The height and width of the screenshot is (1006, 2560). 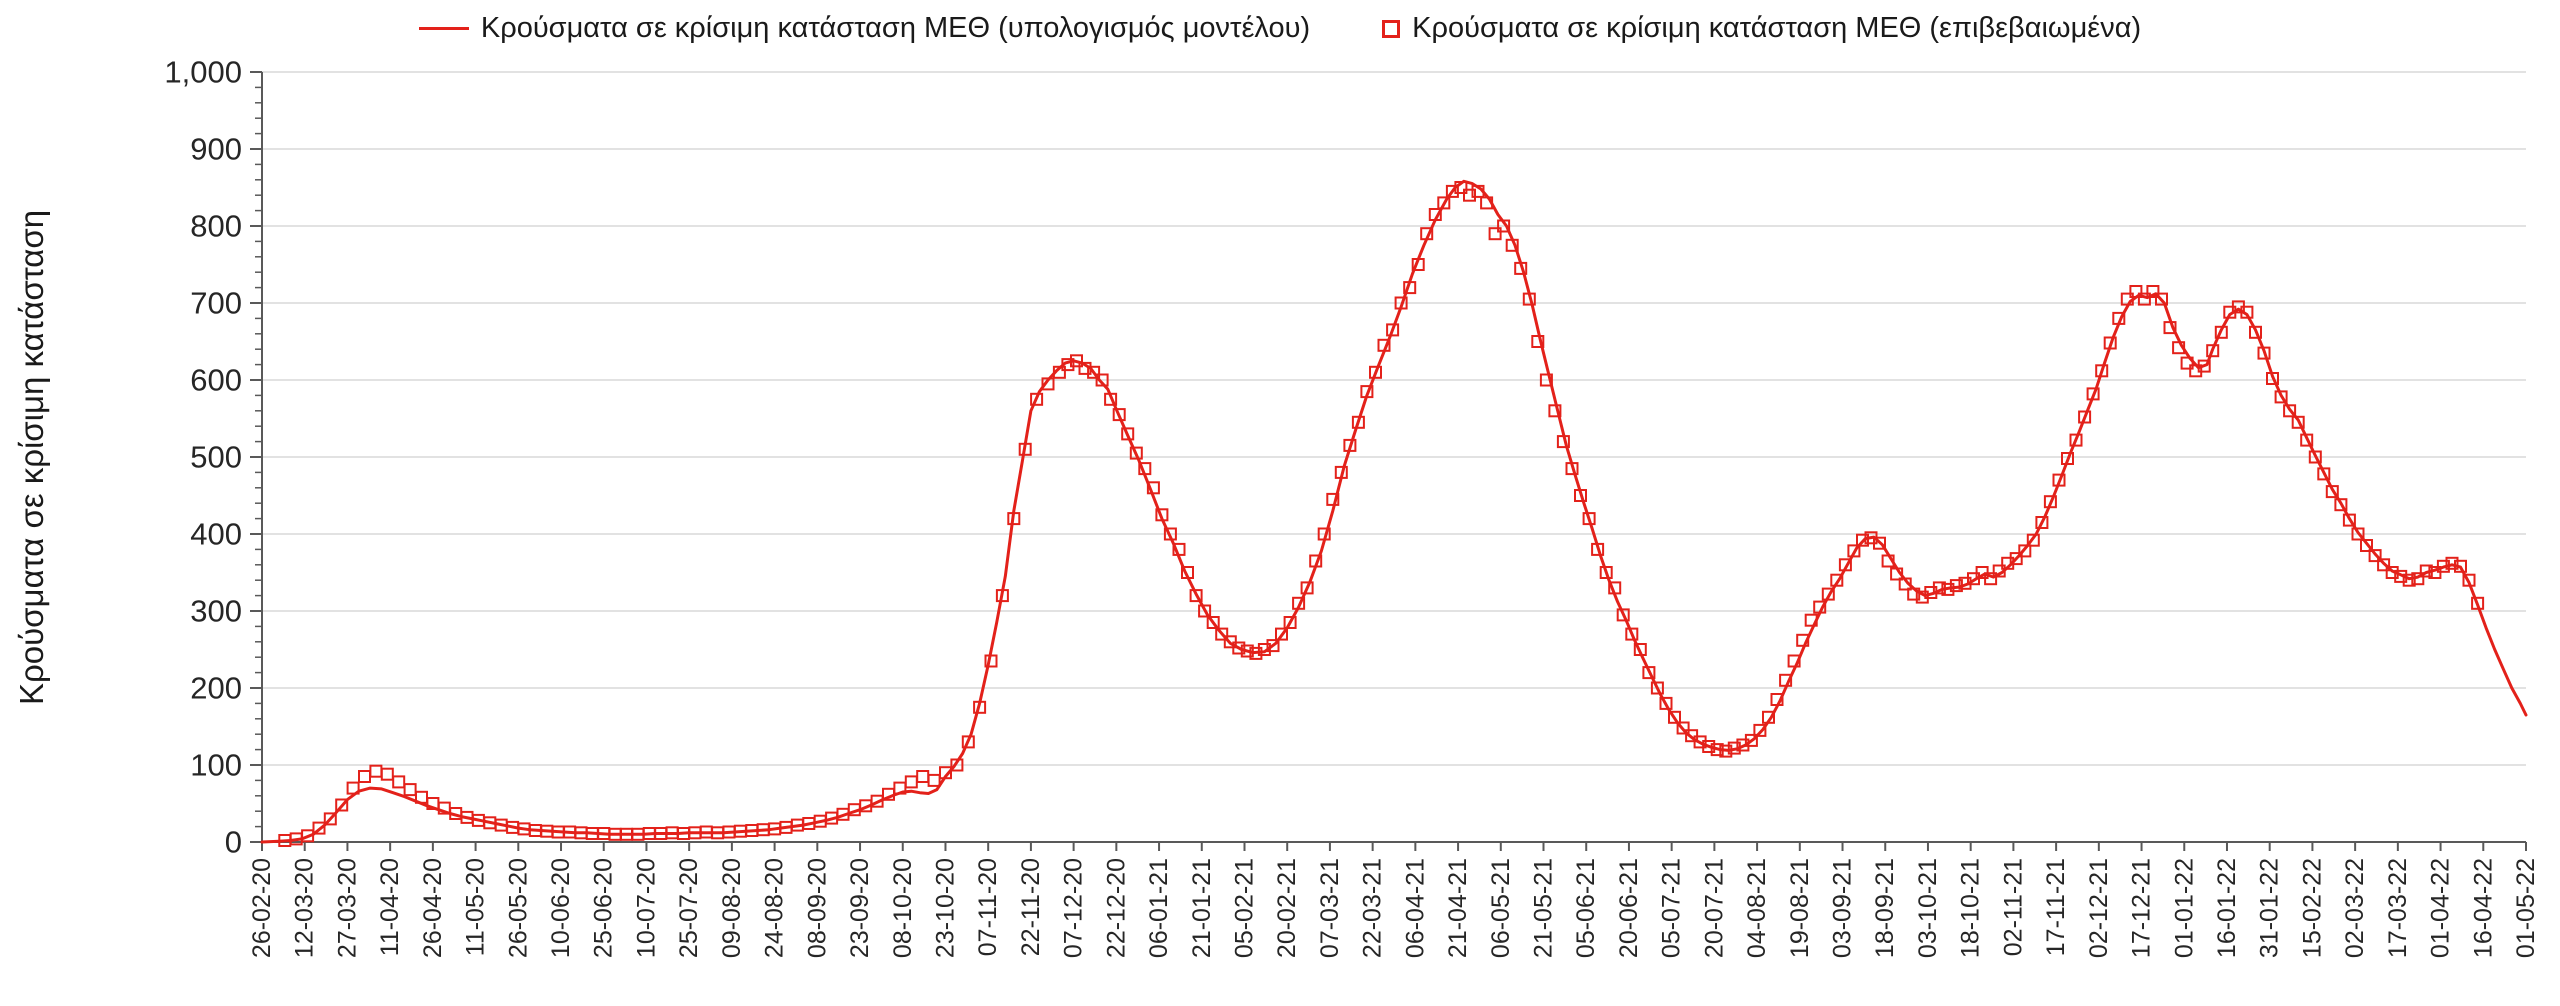 What do you see at coordinates (1116, 908) in the screenshot?
I see `svg-text: 22-12-20` at bounding box center [1116, 908].